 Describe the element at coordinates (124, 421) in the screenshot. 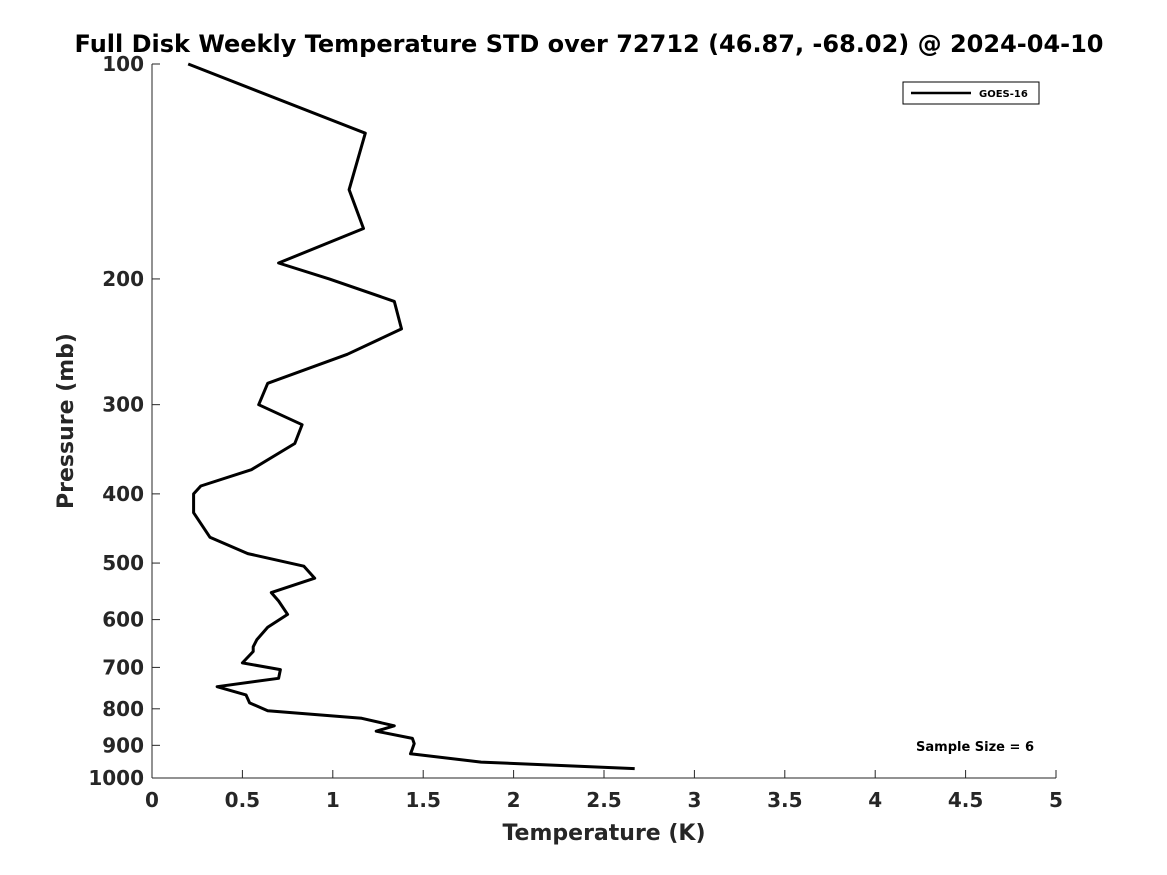

I see `y-ticks: 100 200 300 400 500 600 700 800 900 1000` at that location.